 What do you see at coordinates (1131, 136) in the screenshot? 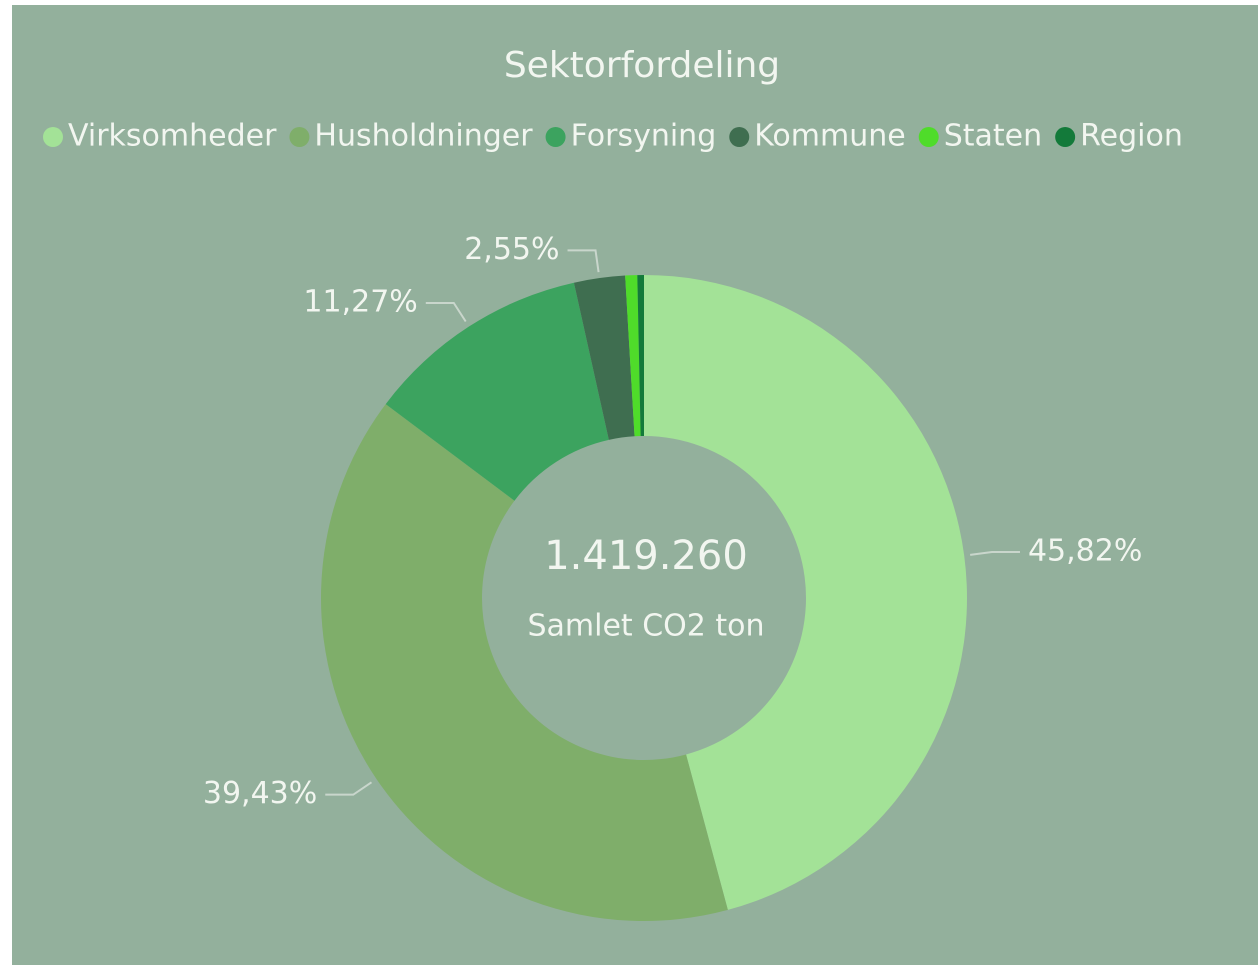
I see `legend-label: Region` at bounding box center [1131, 136].